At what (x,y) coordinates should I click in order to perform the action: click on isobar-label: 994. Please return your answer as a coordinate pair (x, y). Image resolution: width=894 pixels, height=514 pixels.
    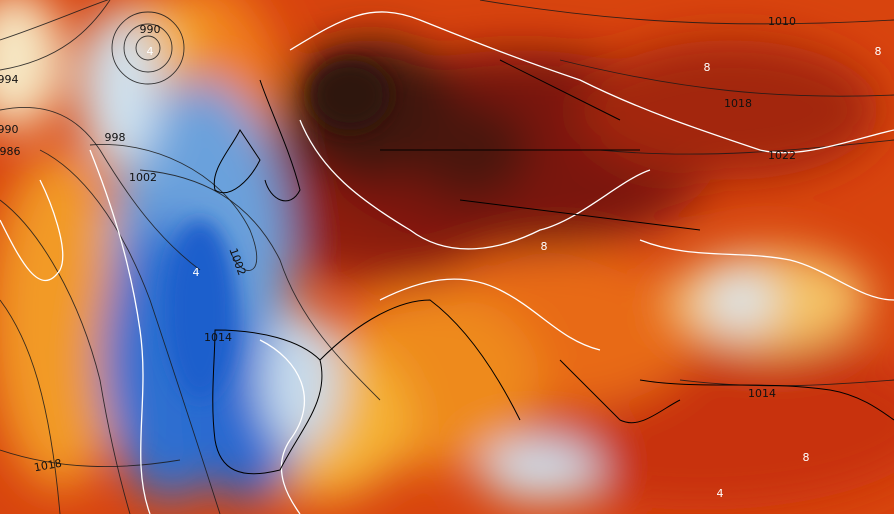
    Looking at the image, I should click on (9, 79).